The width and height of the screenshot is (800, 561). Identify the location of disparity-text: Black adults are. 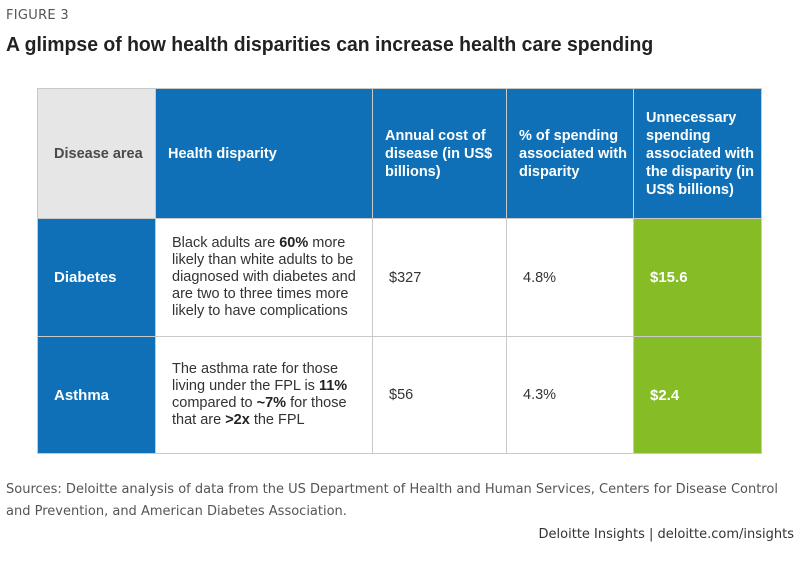
(226, 243).